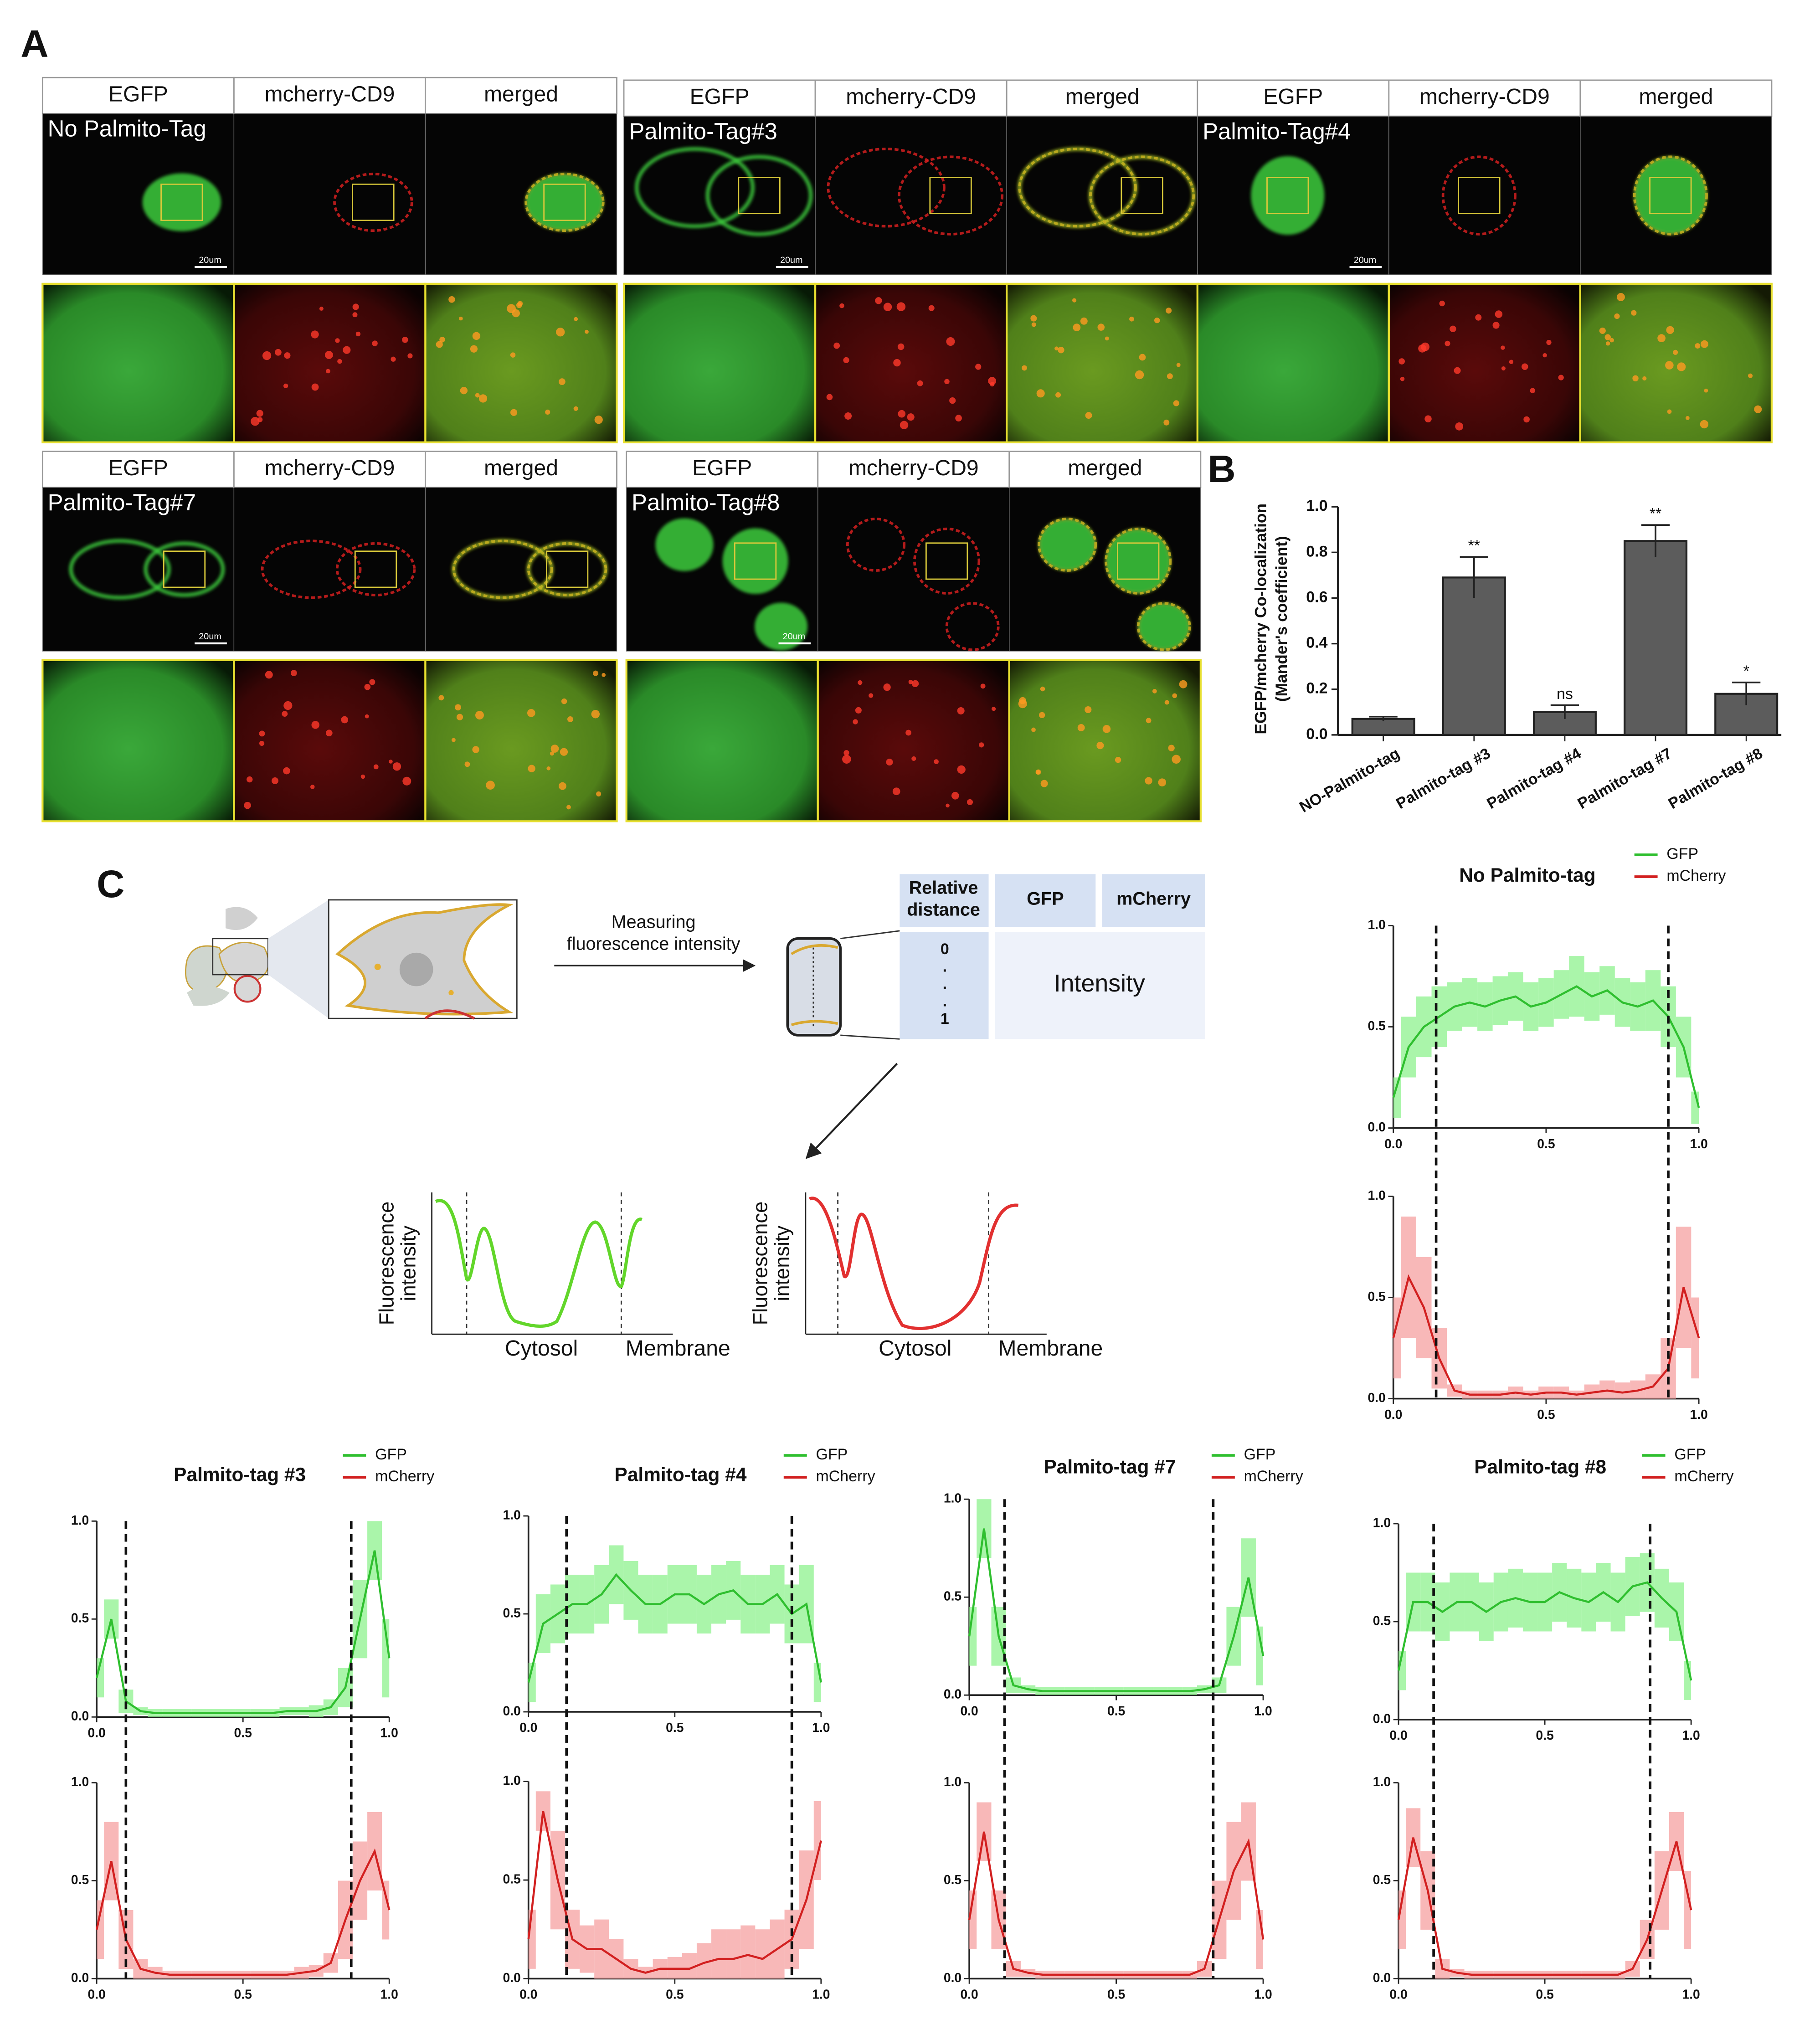  I want to click on significance-label: ns, so click(1565, 694).